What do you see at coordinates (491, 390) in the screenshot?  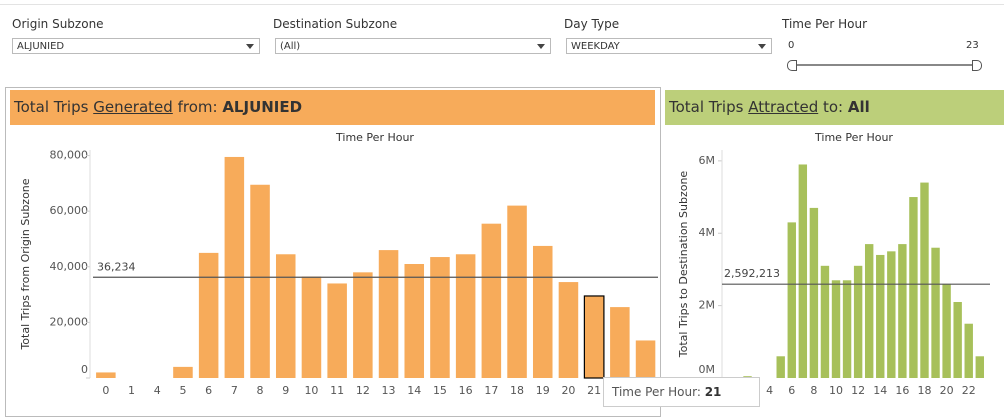 I see `x-tick-label: 17` at bounding box center [491, 390].